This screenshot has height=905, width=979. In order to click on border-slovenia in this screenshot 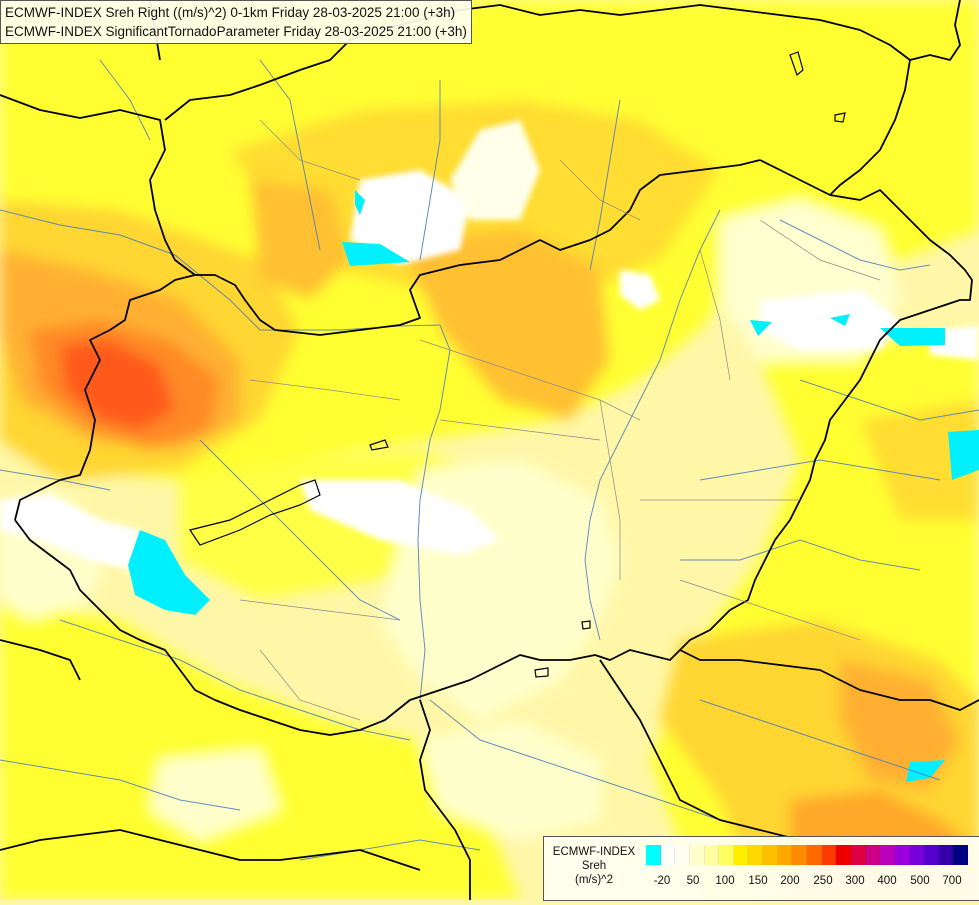, I will do `click(40, 660)`.